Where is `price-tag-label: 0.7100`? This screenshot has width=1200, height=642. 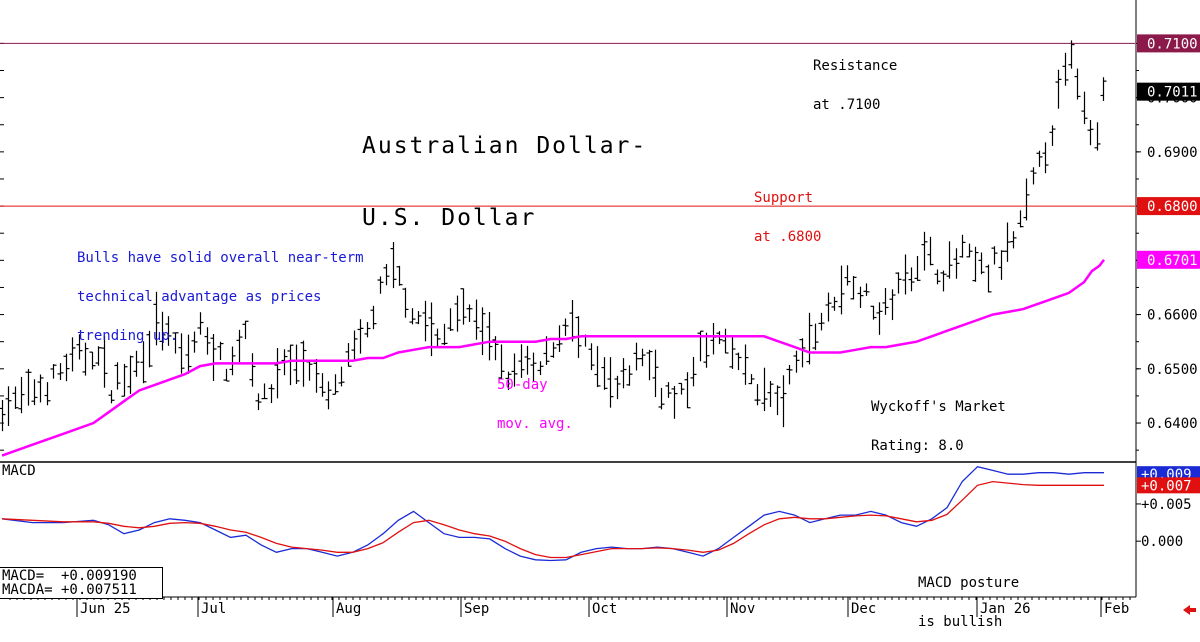
price-tag-label: 0.7100 is located at coordinates (1172, 44).